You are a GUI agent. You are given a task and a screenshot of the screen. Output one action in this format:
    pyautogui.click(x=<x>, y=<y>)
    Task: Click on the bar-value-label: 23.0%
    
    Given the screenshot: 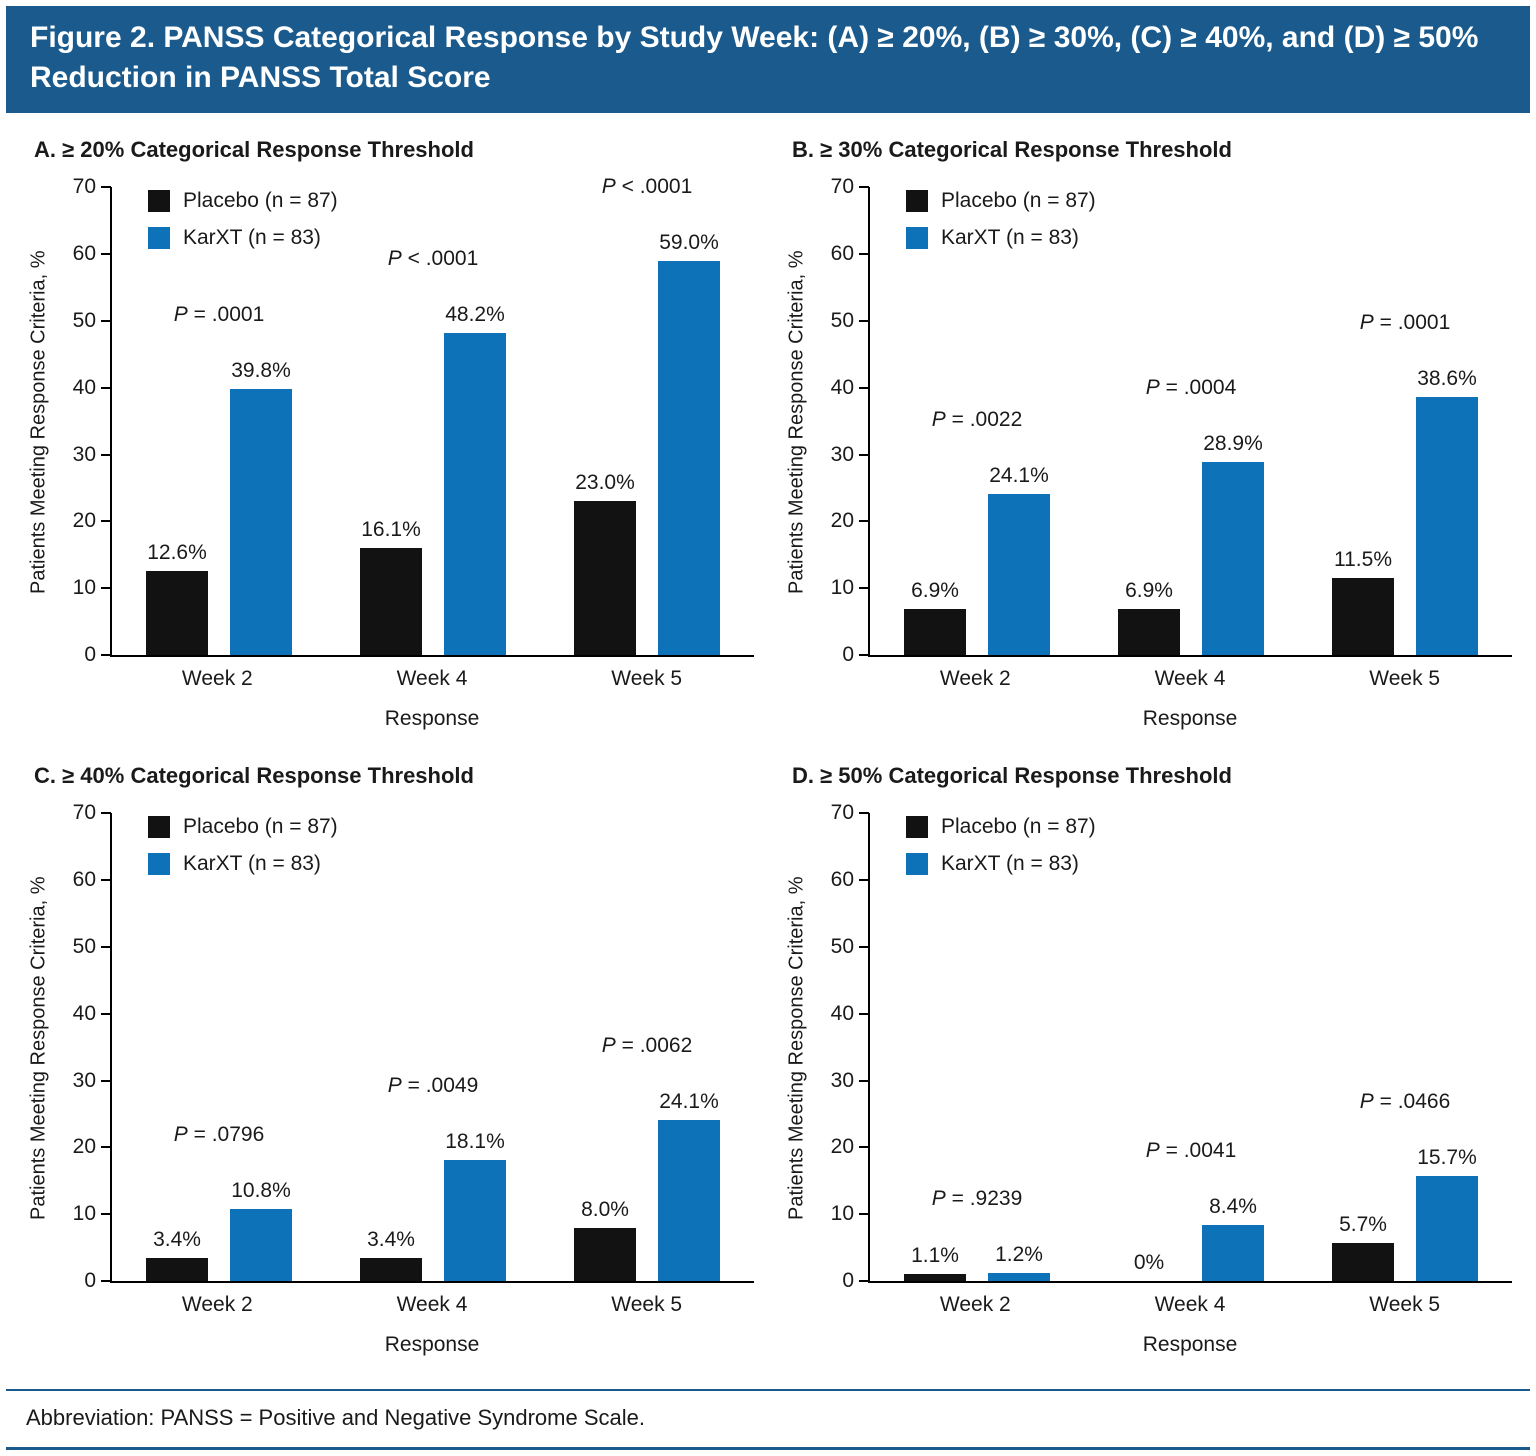 What is the action you would take?
    pyautogui.click(x=605, y=483)
    